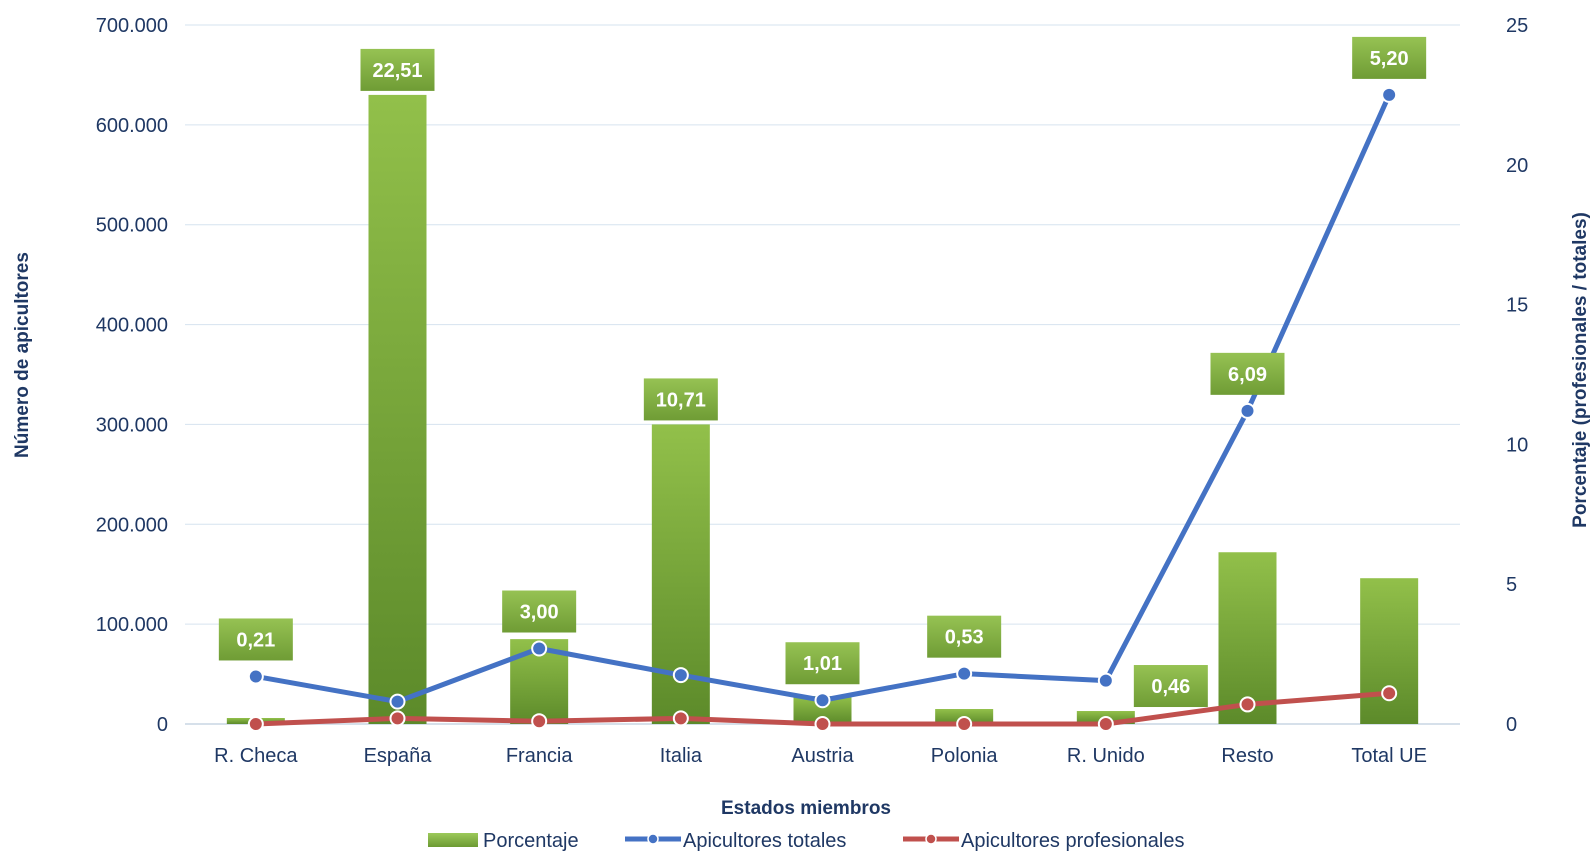 Image resolution: width=1594 pixels, height=851 pixels. Describe the element at coordinates (453, 840) in the screenshot. I see `legend-swatch-porcentaje` at that location.